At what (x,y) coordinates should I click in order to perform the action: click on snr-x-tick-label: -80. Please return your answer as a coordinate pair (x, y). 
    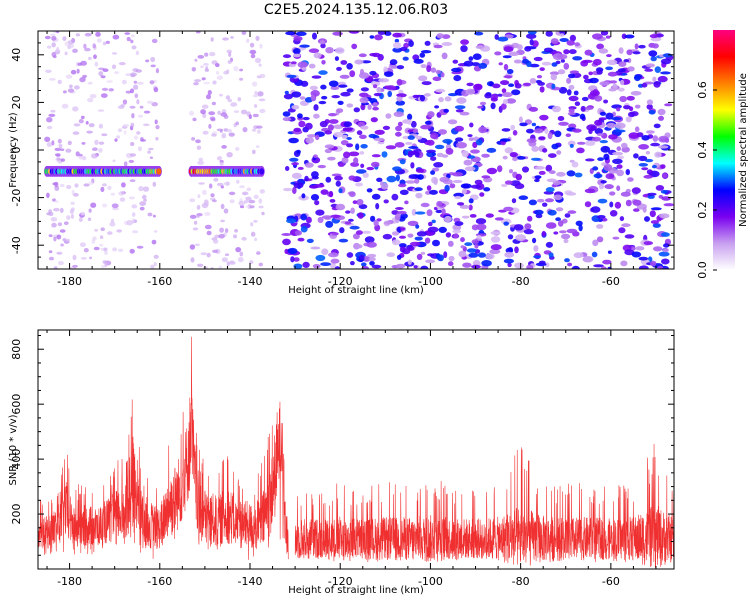
    Looking at the image, I should click on (521, 581).